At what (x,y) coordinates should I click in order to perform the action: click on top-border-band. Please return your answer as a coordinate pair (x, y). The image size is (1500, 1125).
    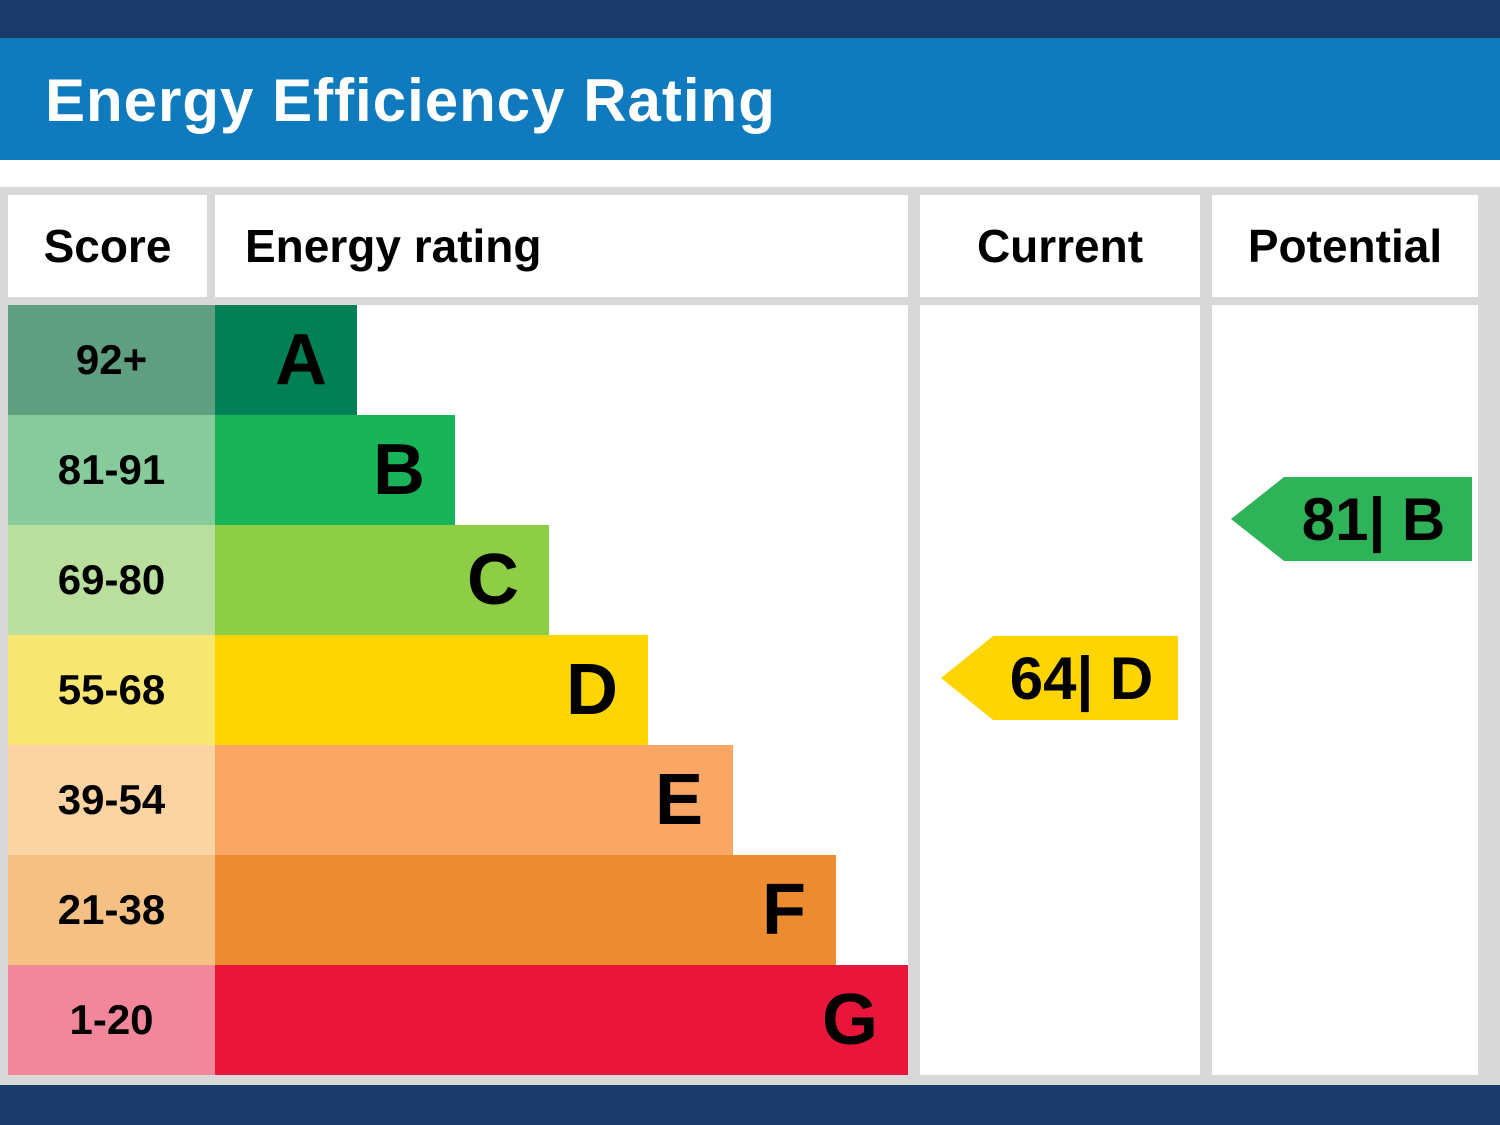
    Looking at the image, I should click on (750, 19).